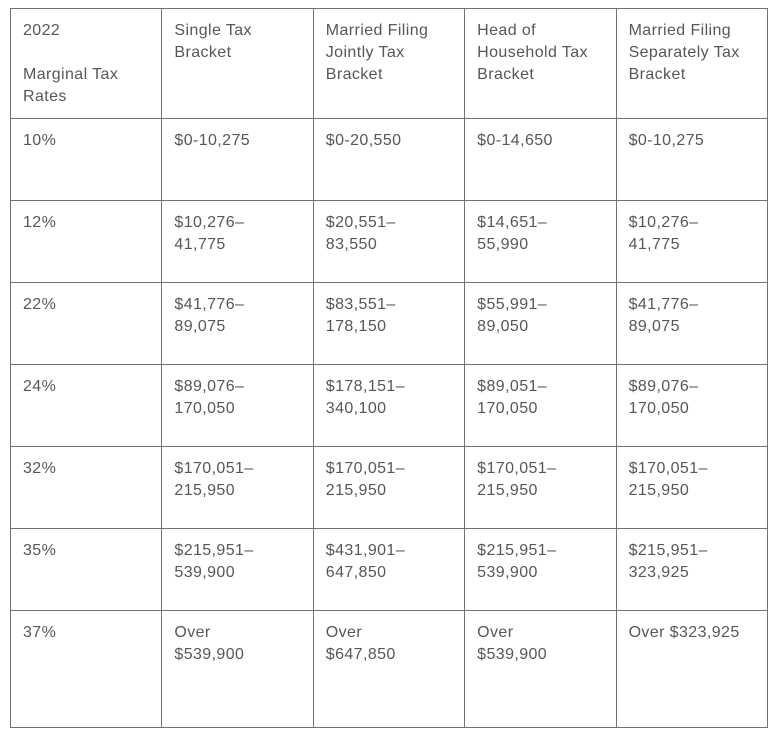 This screenshot has height=735, width=776. I want to click on bracket-cell-married-separately: $10,276– 41,775, so click(691, 241).